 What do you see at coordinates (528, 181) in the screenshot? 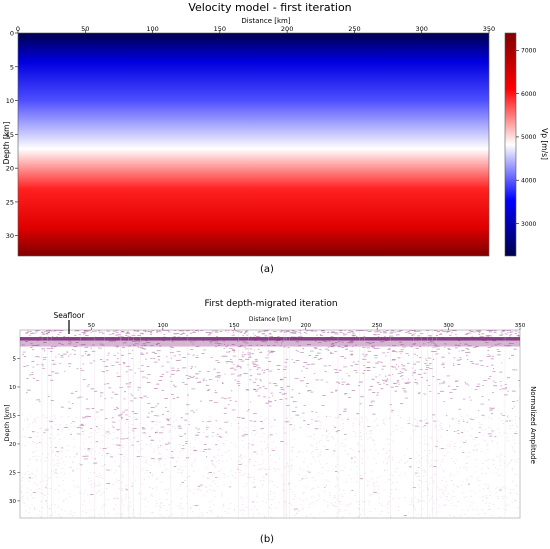
I see `colorbar-tick-label: 4000` at bounding box center [528, 181].